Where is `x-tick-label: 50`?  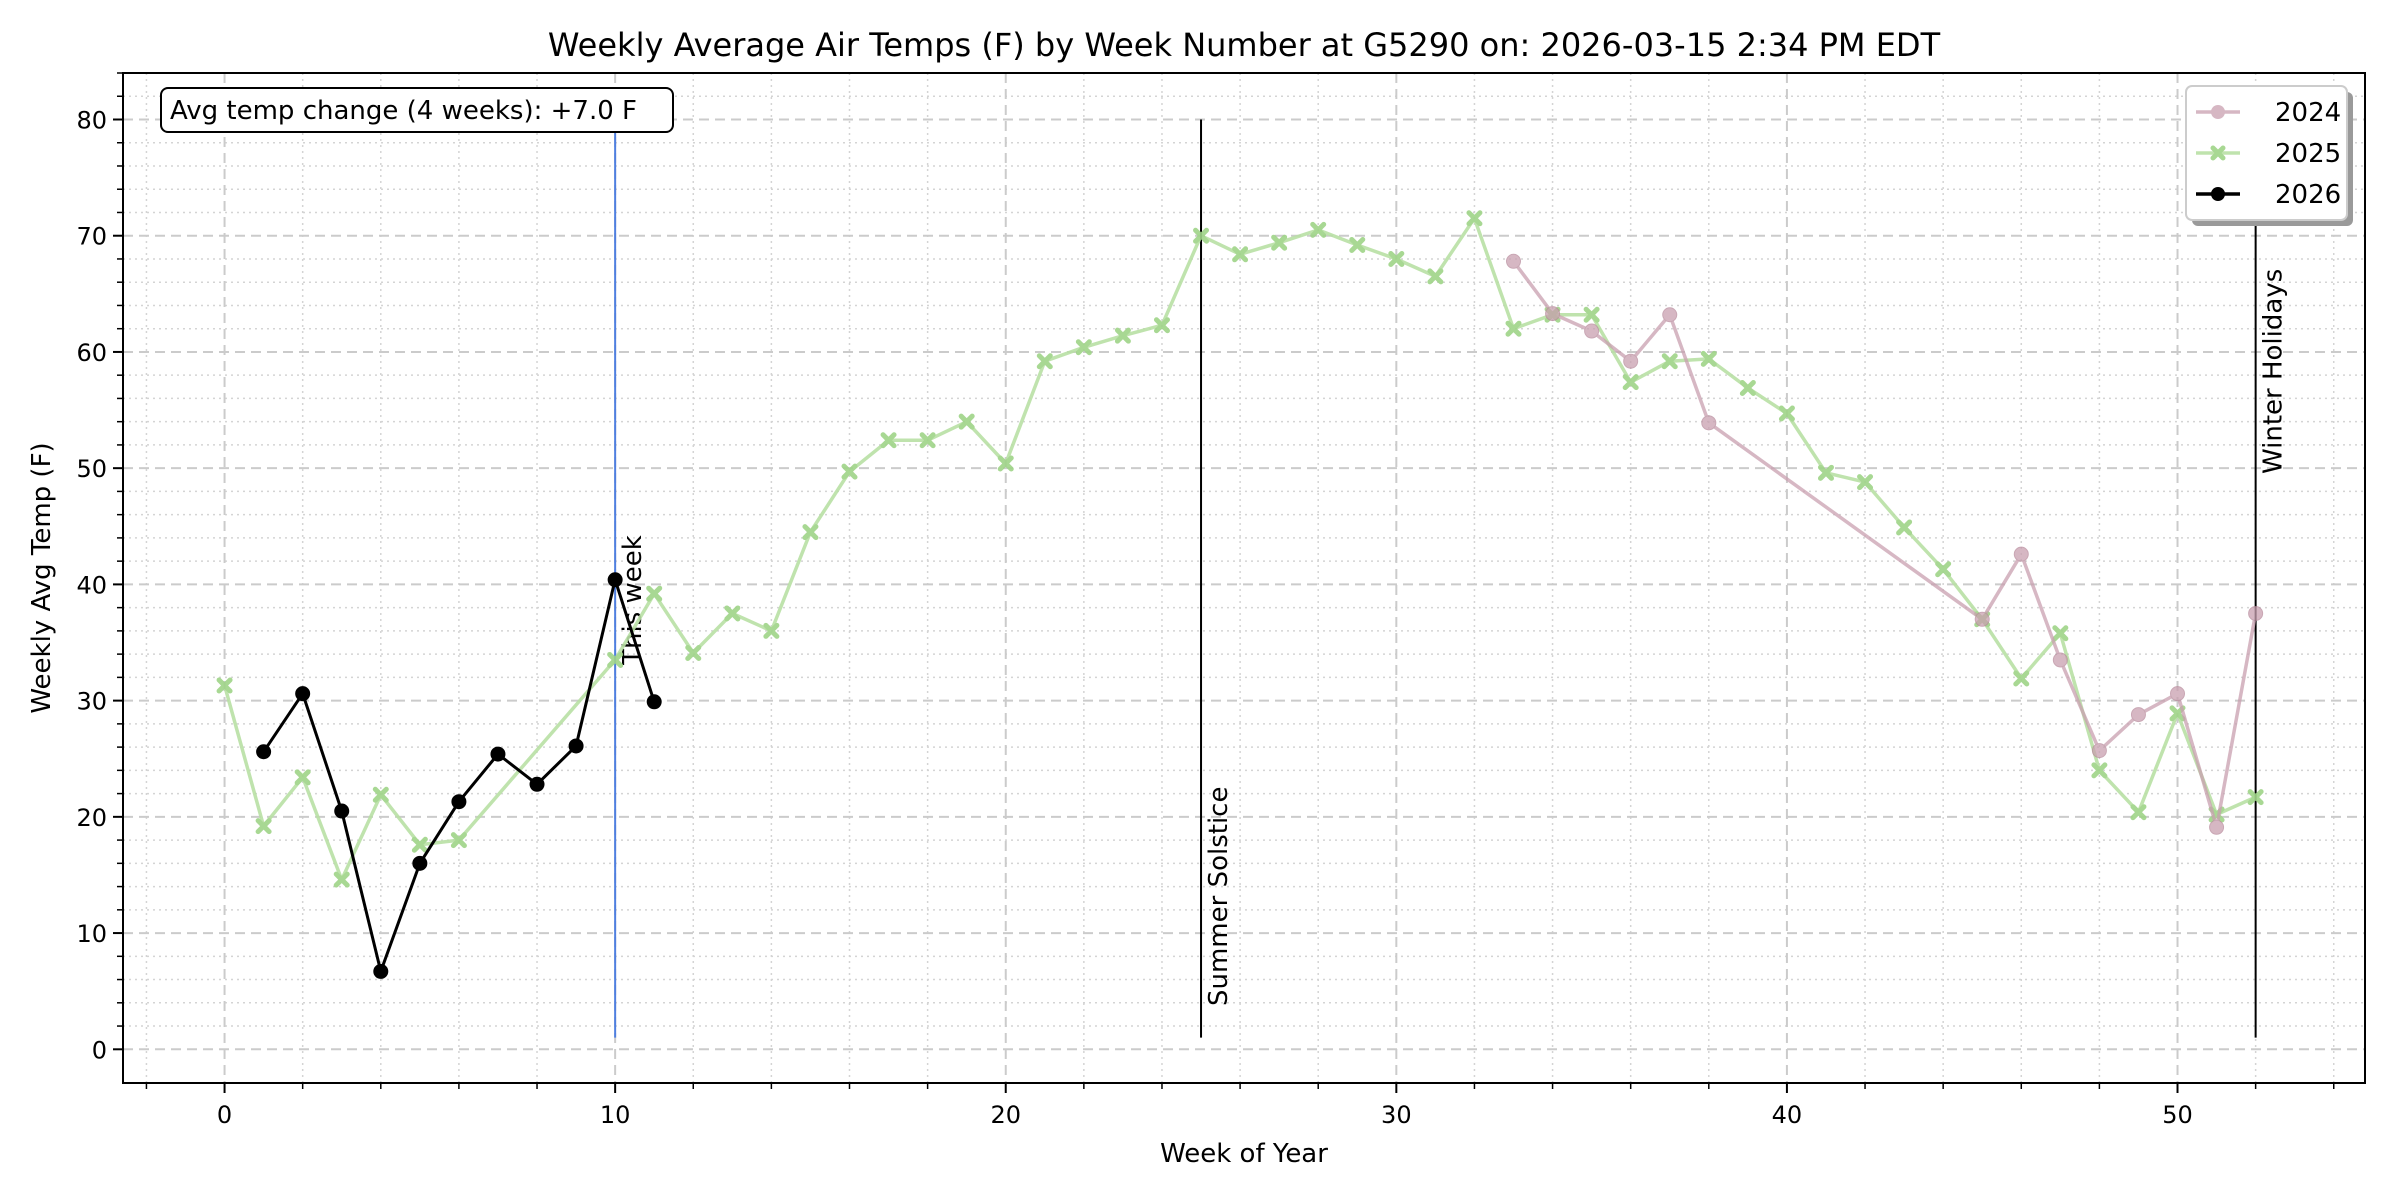
x-tick-label: 50 is located at coordinates (2177, 1115).